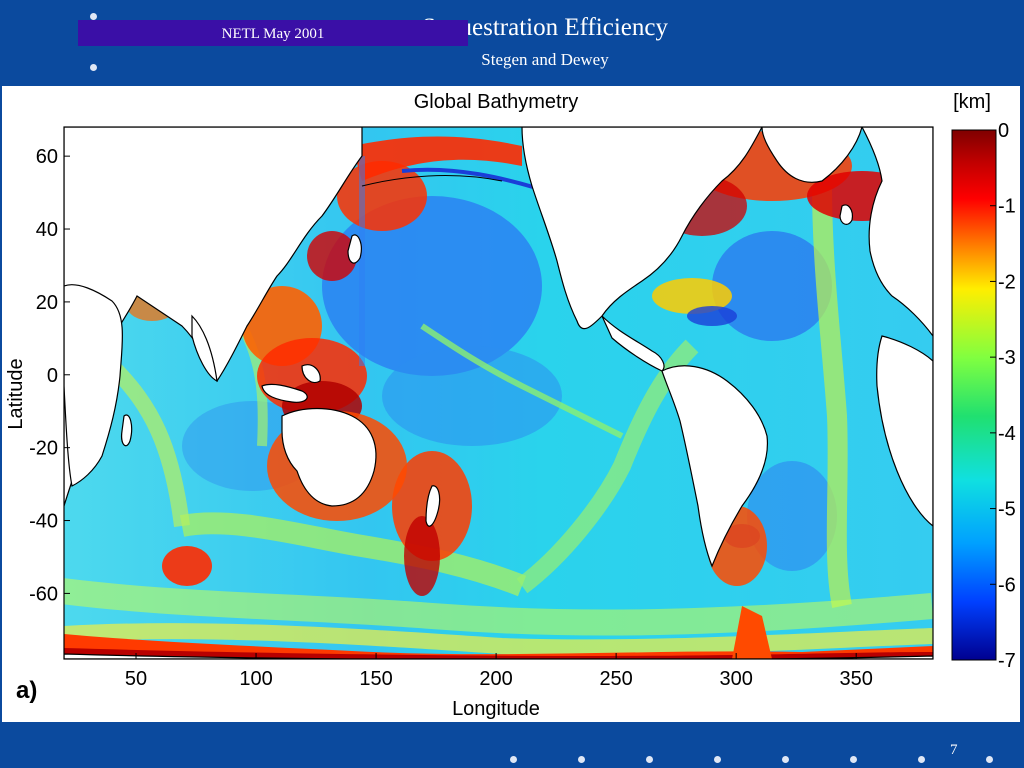 This screenshot has width=1024, height=768. I want to click on x-tick-label: 200, so click(495, 679).